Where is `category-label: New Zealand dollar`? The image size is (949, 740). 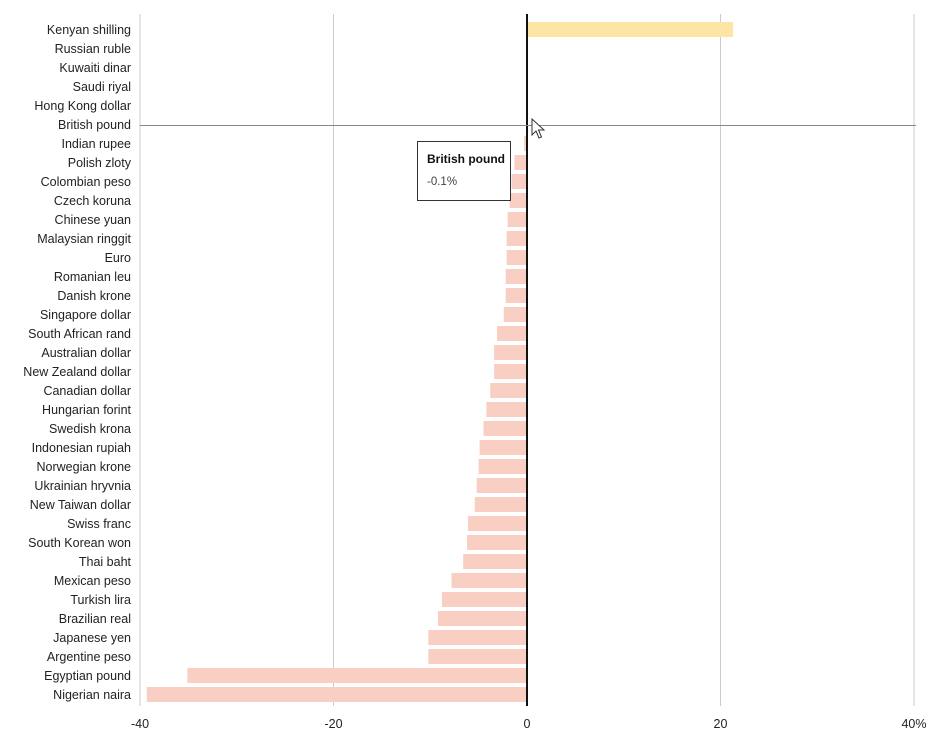 category-label: New Zealand dollar is located at coordinates (77, 372).